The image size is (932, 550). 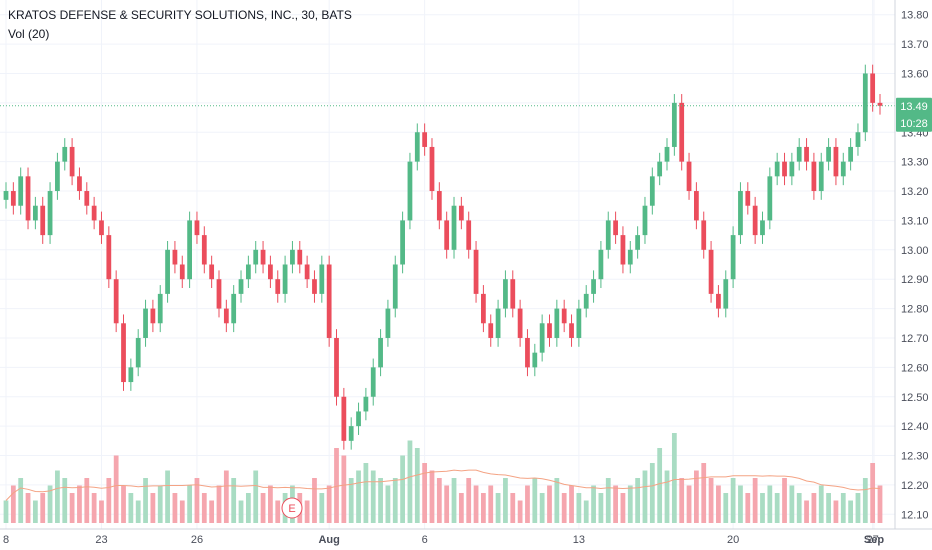 What do you see at coordinates (425, 540) in the screenshot?
I see `time-tick-label: 6` at bounding box center [425, 540].